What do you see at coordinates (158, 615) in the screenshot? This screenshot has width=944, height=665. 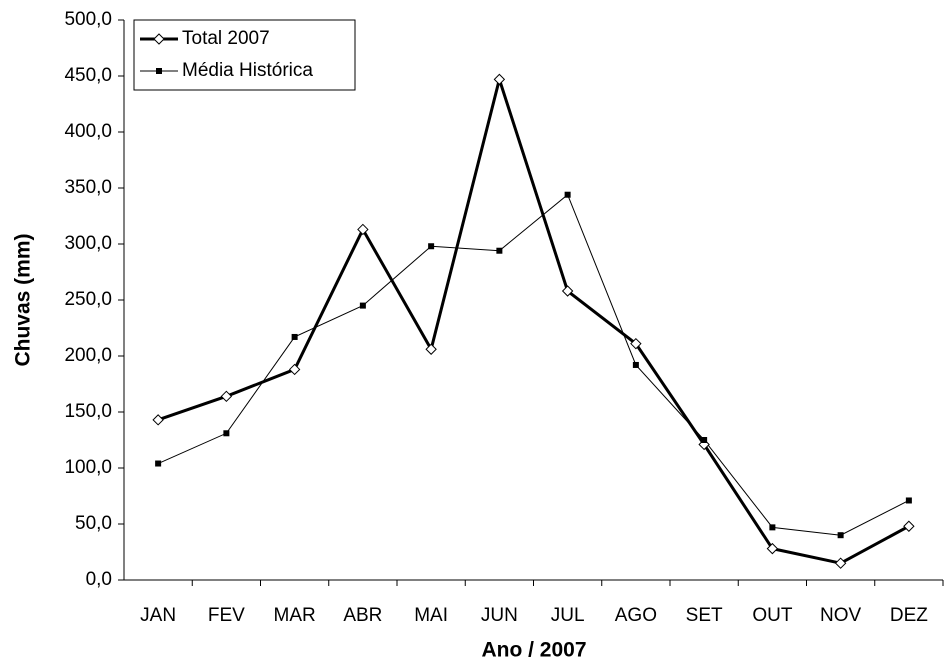 I see `x-tick-label: JAN` at bounding box center [158, 615].